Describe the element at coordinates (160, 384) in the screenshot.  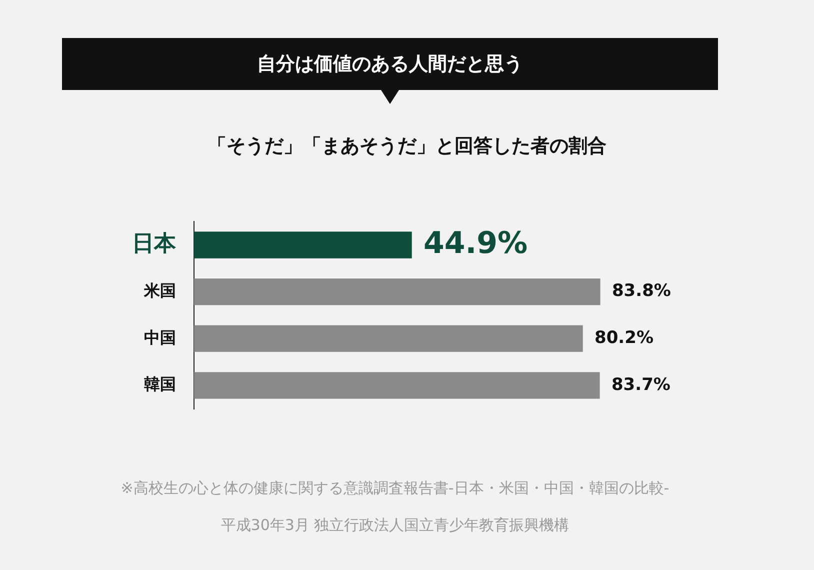
I see `y-tick-label: 韓国` at that location.